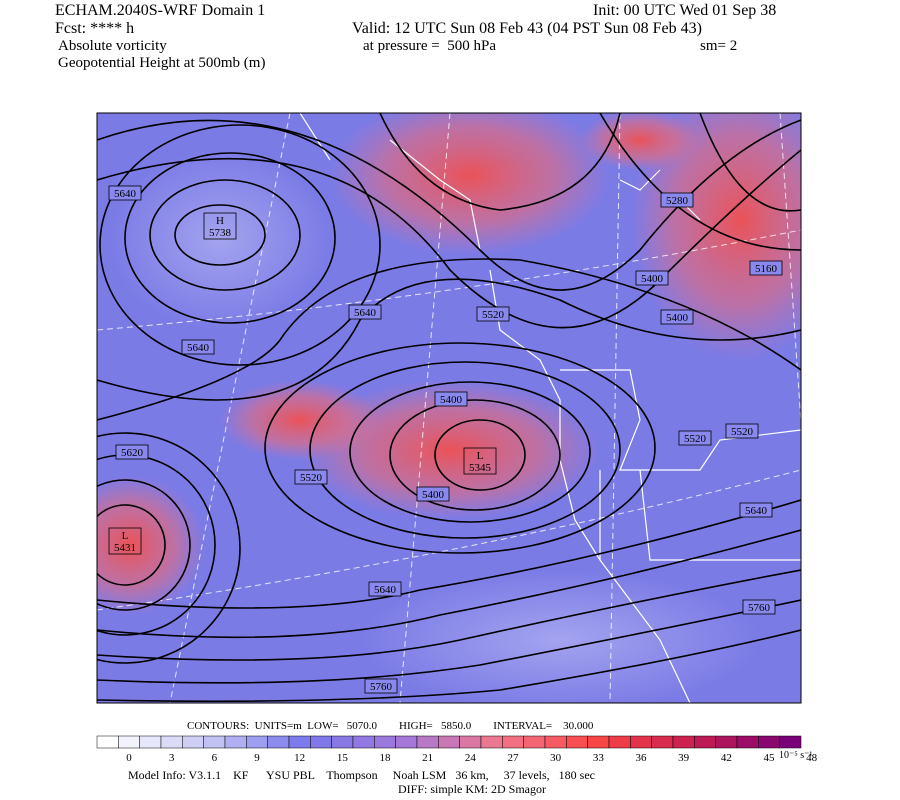 This screenshot has width=900, height=800. I want to click on header-init: Init: 00 UTC Wed 01 Sep 38, so click(685, 10).